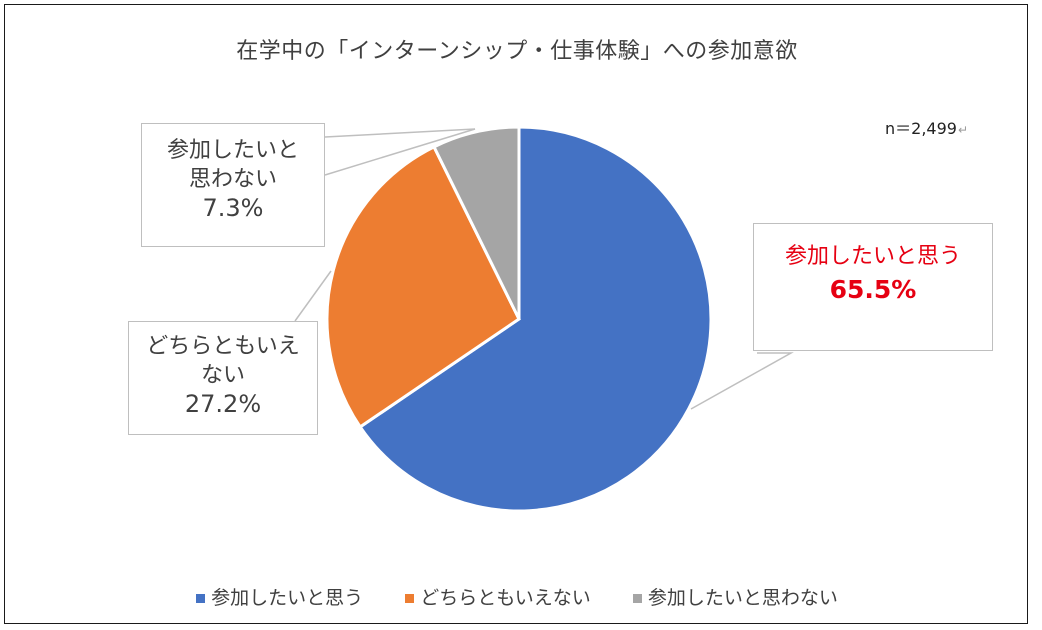 Image resolution: width=1042 pixels, height=630 pixels. Describe the element at coordinates (873, 289) in the screenshot. I see `callout-value: 65.5%` at that location.